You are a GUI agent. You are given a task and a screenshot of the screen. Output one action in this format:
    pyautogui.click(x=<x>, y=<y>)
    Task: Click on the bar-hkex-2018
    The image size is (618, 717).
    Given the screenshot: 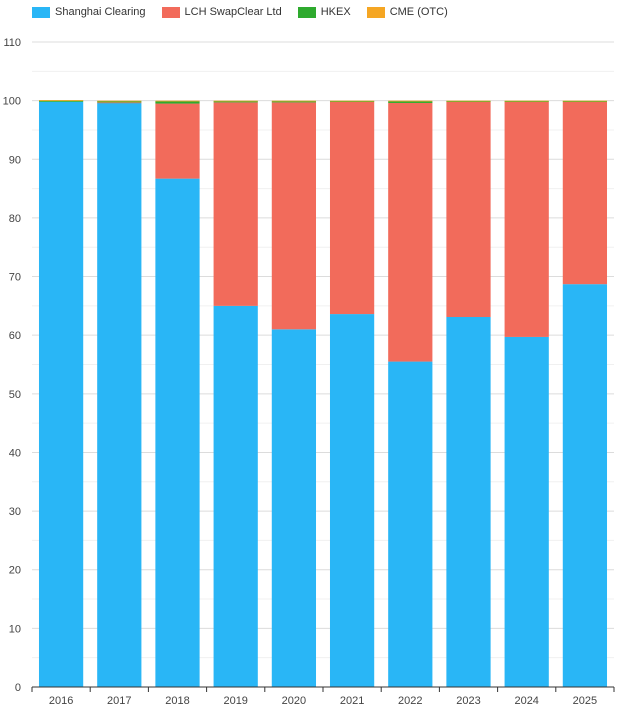 What is the action you would take?
    pyautogui.click(x=177, y=102)
    